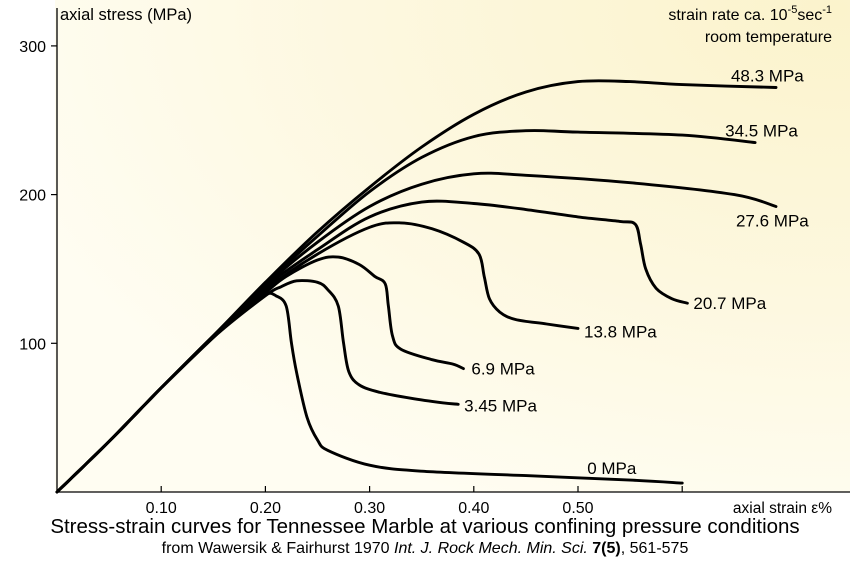 This screenshot has height=566, width=850. Describe the element at coordinates (126, 15) in the screenshot. I see `y-axis-title: axial stress (MPa)` at that location.